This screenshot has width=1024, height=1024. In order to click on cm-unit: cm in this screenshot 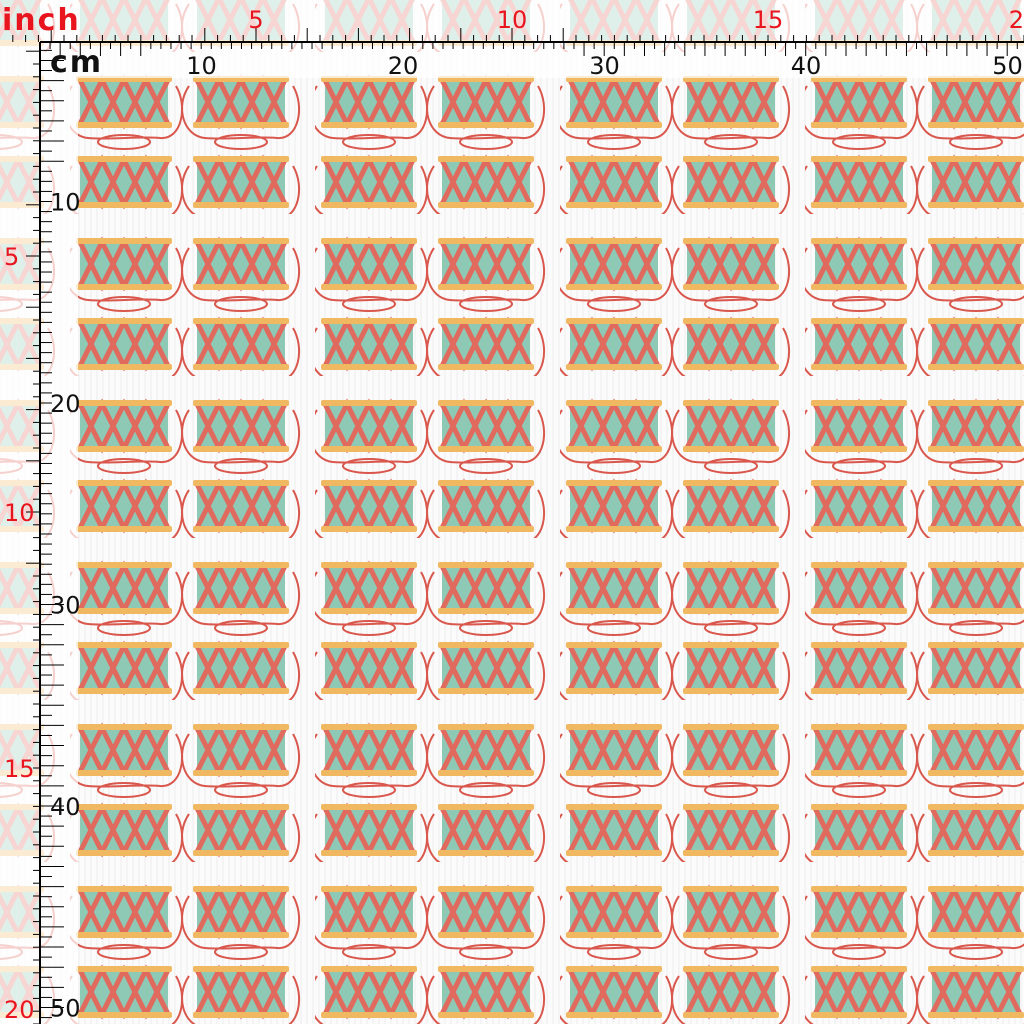, I will do `click(76, 62)`.